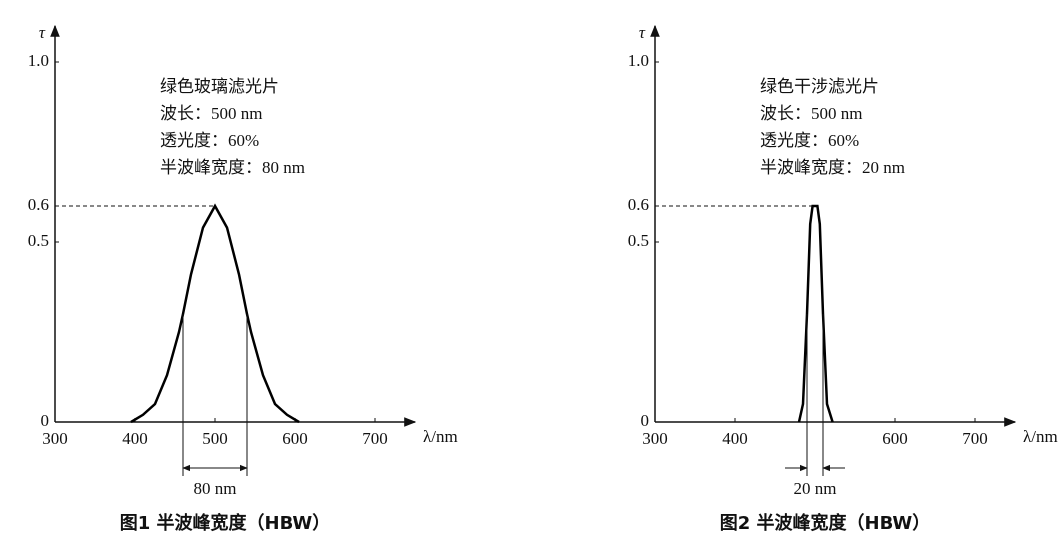 The width and height of the screenshot is (1060, 548). I want to click on chart-title: 图2 半波峰宽度（HBW）, so click(825, 523).